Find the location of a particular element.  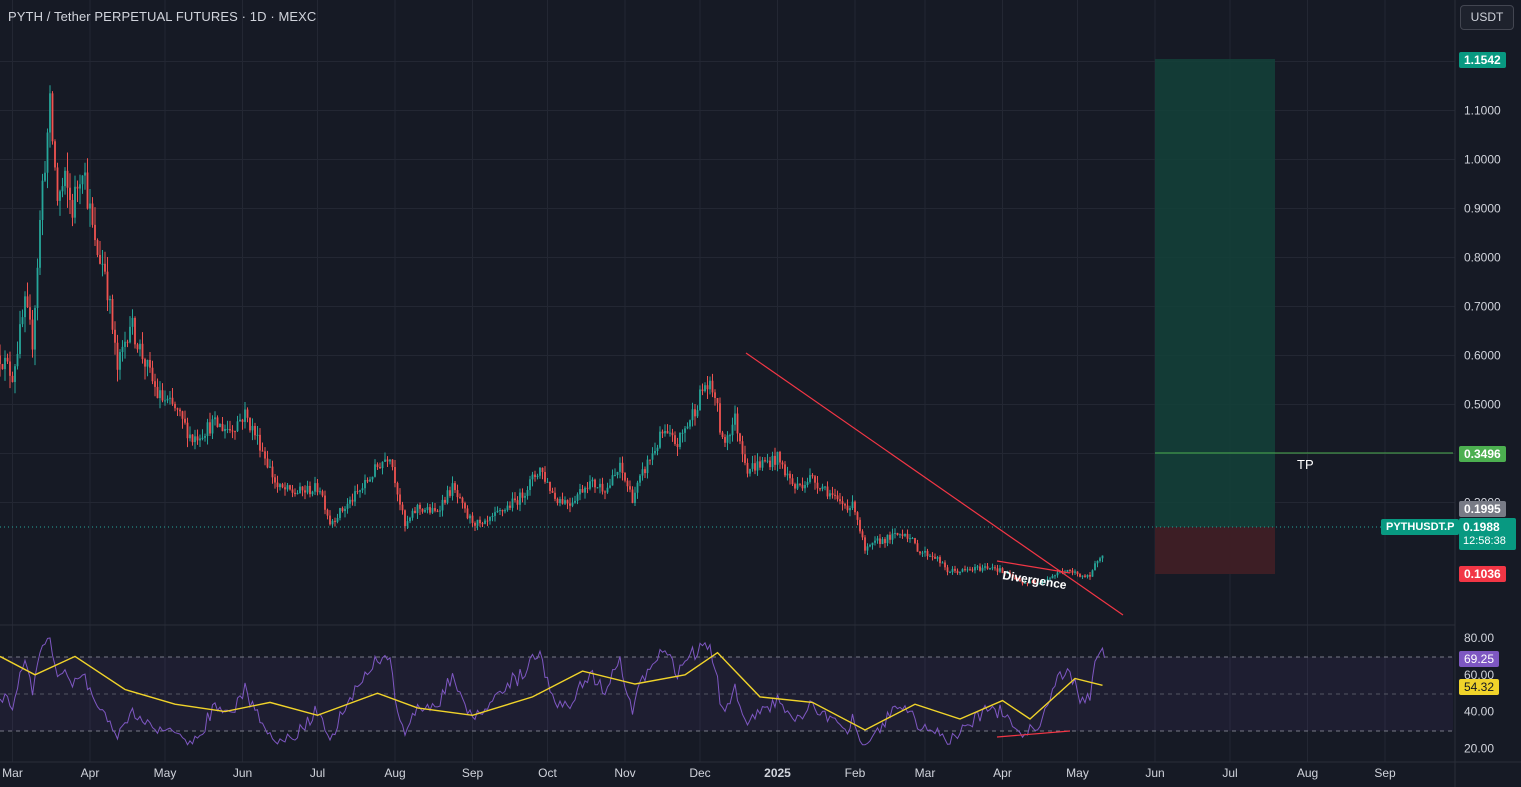

rsi-tick-label: 80.00 is located at coordinates (1479, 638).